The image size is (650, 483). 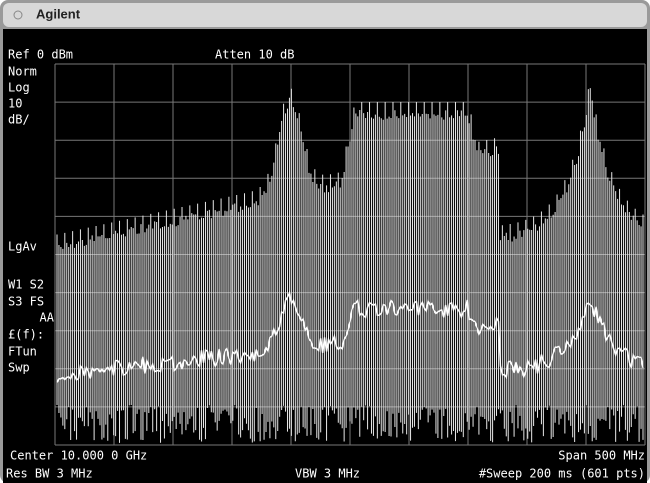 What do you see at coordinates (254, 55) in the screenshot?
I see `attenuation: Atten 10 dB` at bounding box center [254, 55].